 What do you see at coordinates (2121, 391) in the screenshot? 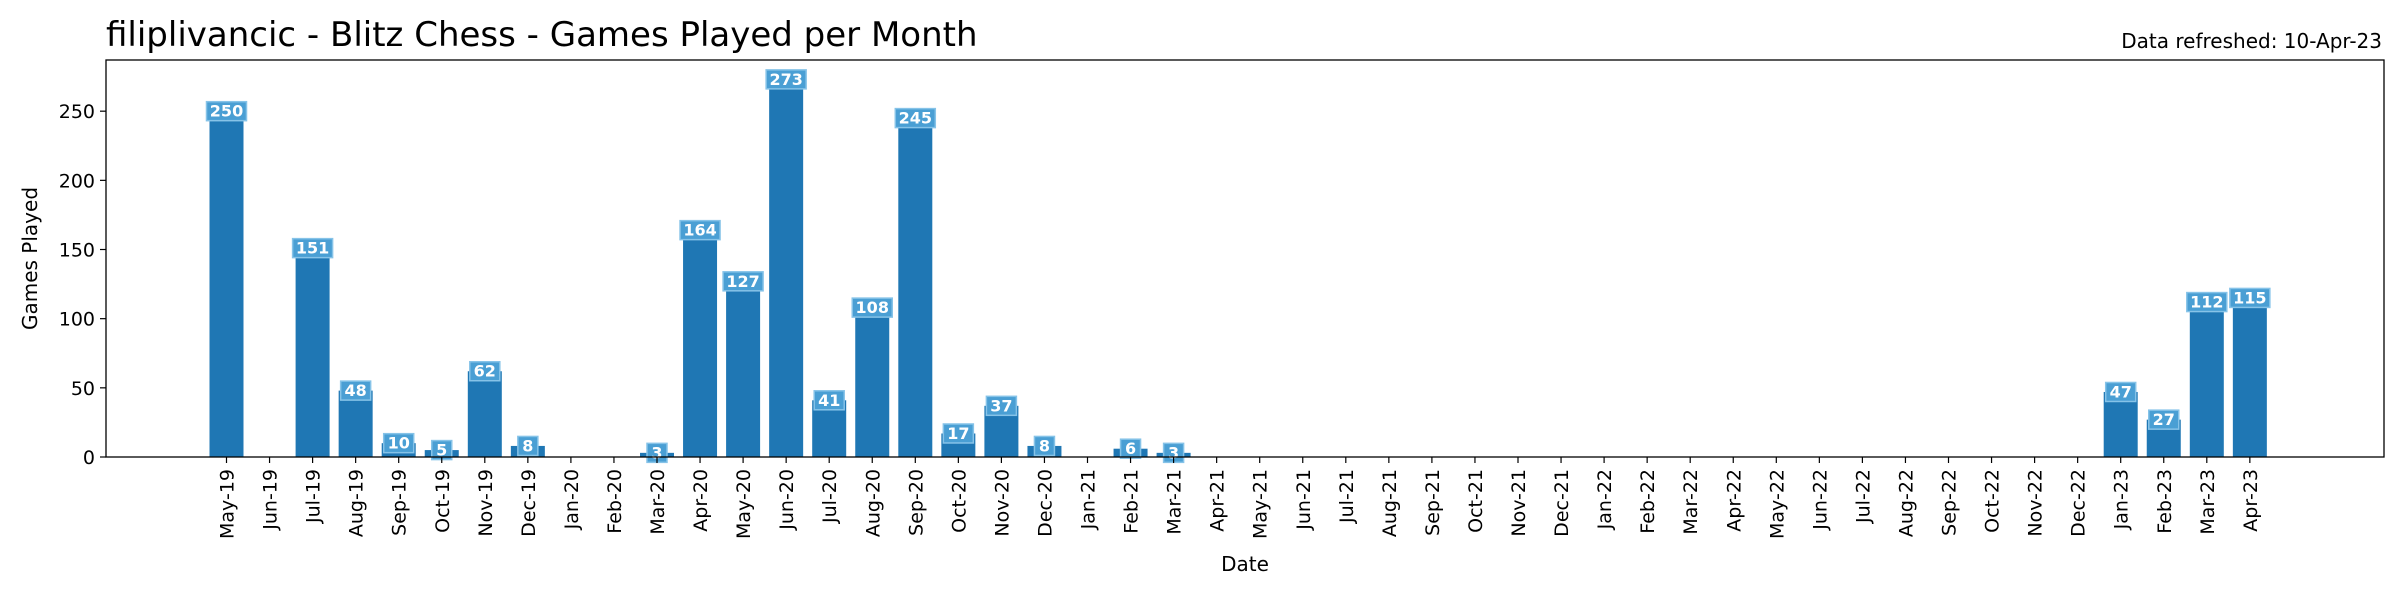
I see `data-label-Jan-23: 47` at bounding box center [2121, 391].